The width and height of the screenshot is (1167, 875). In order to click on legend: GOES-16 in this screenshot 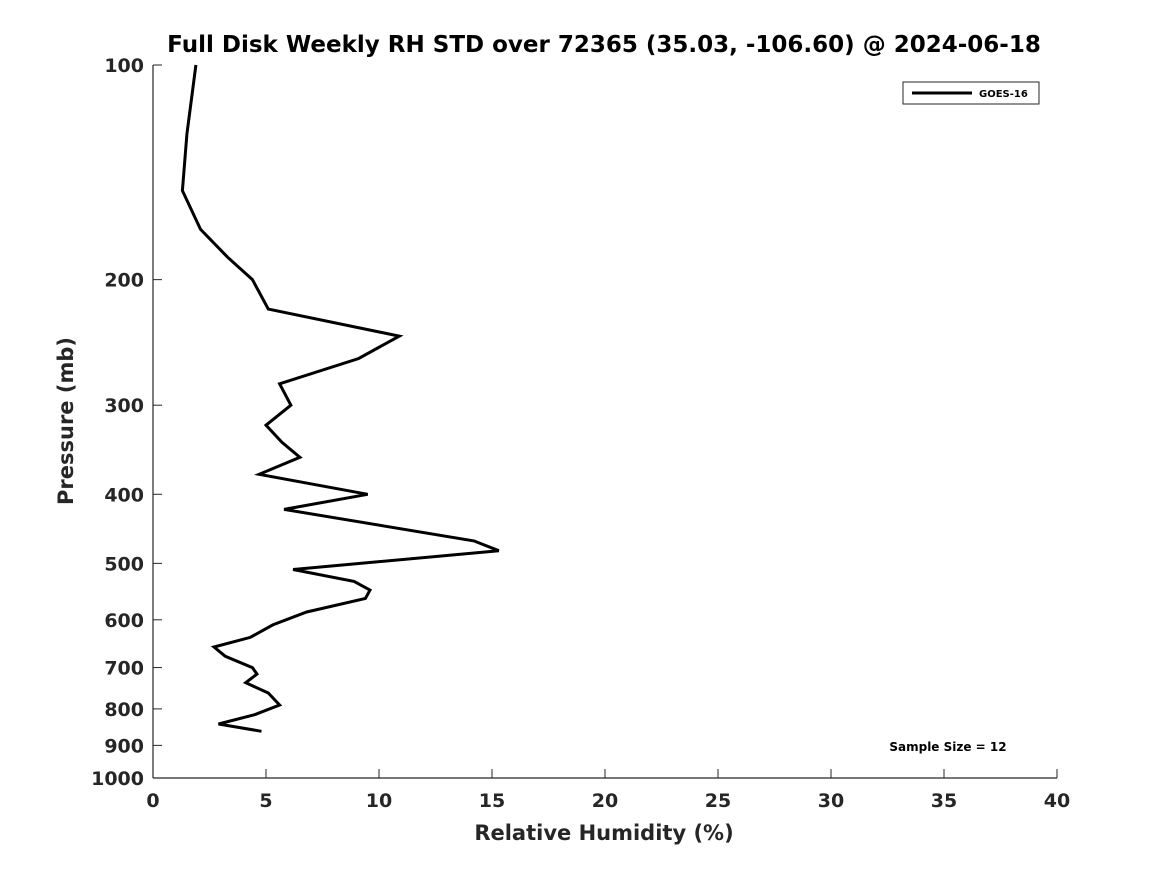, I will do `click(971, 93)`.